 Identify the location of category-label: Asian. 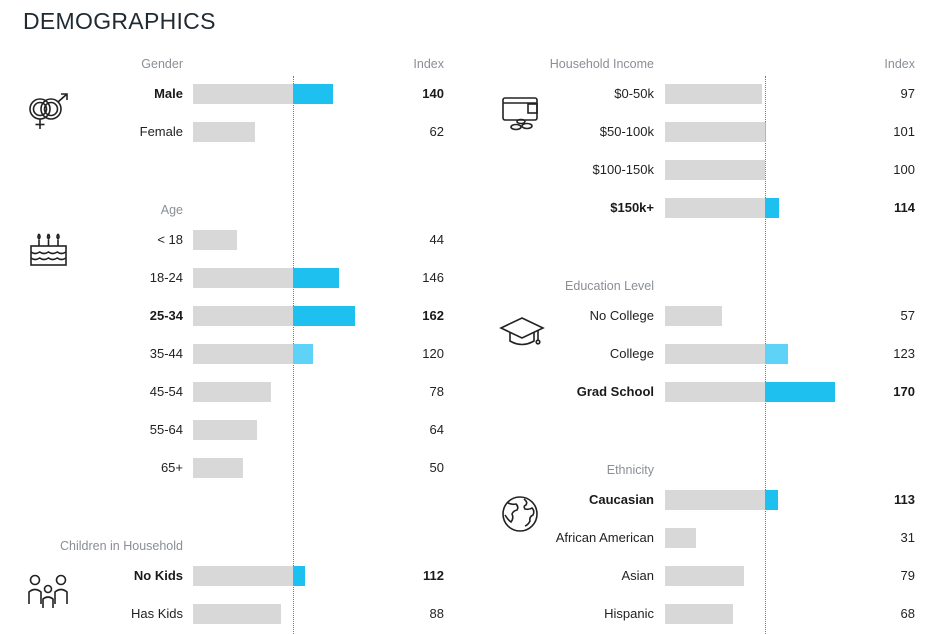
(637, 575).